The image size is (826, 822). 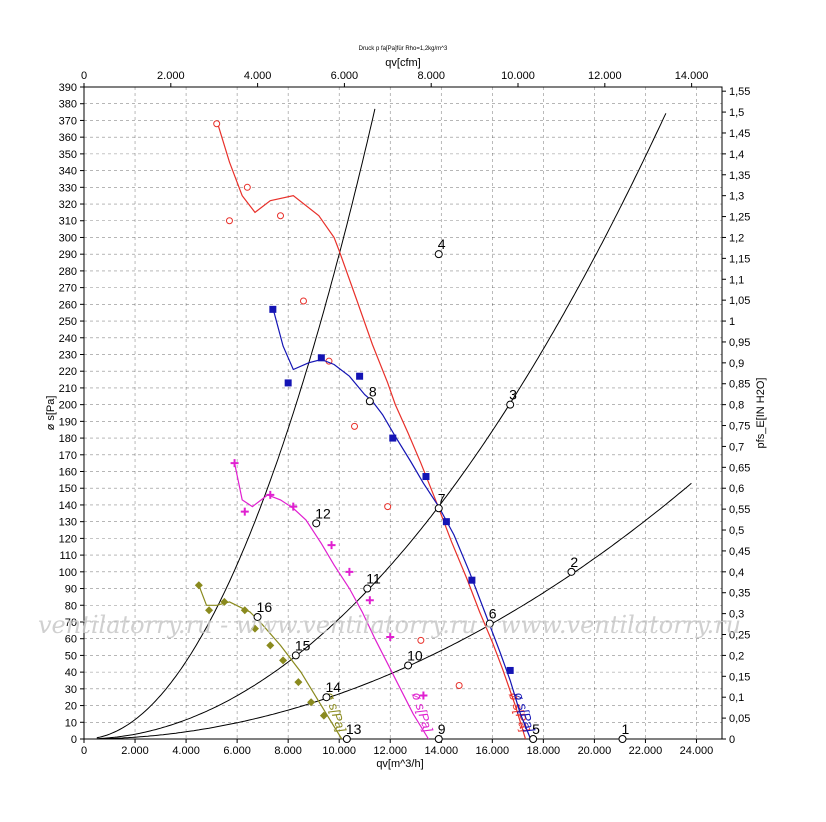 What do you see at coordinates (513, 395) in the screenshot?
I see `operating-point-label: 3` at bounding box center [513, 395].